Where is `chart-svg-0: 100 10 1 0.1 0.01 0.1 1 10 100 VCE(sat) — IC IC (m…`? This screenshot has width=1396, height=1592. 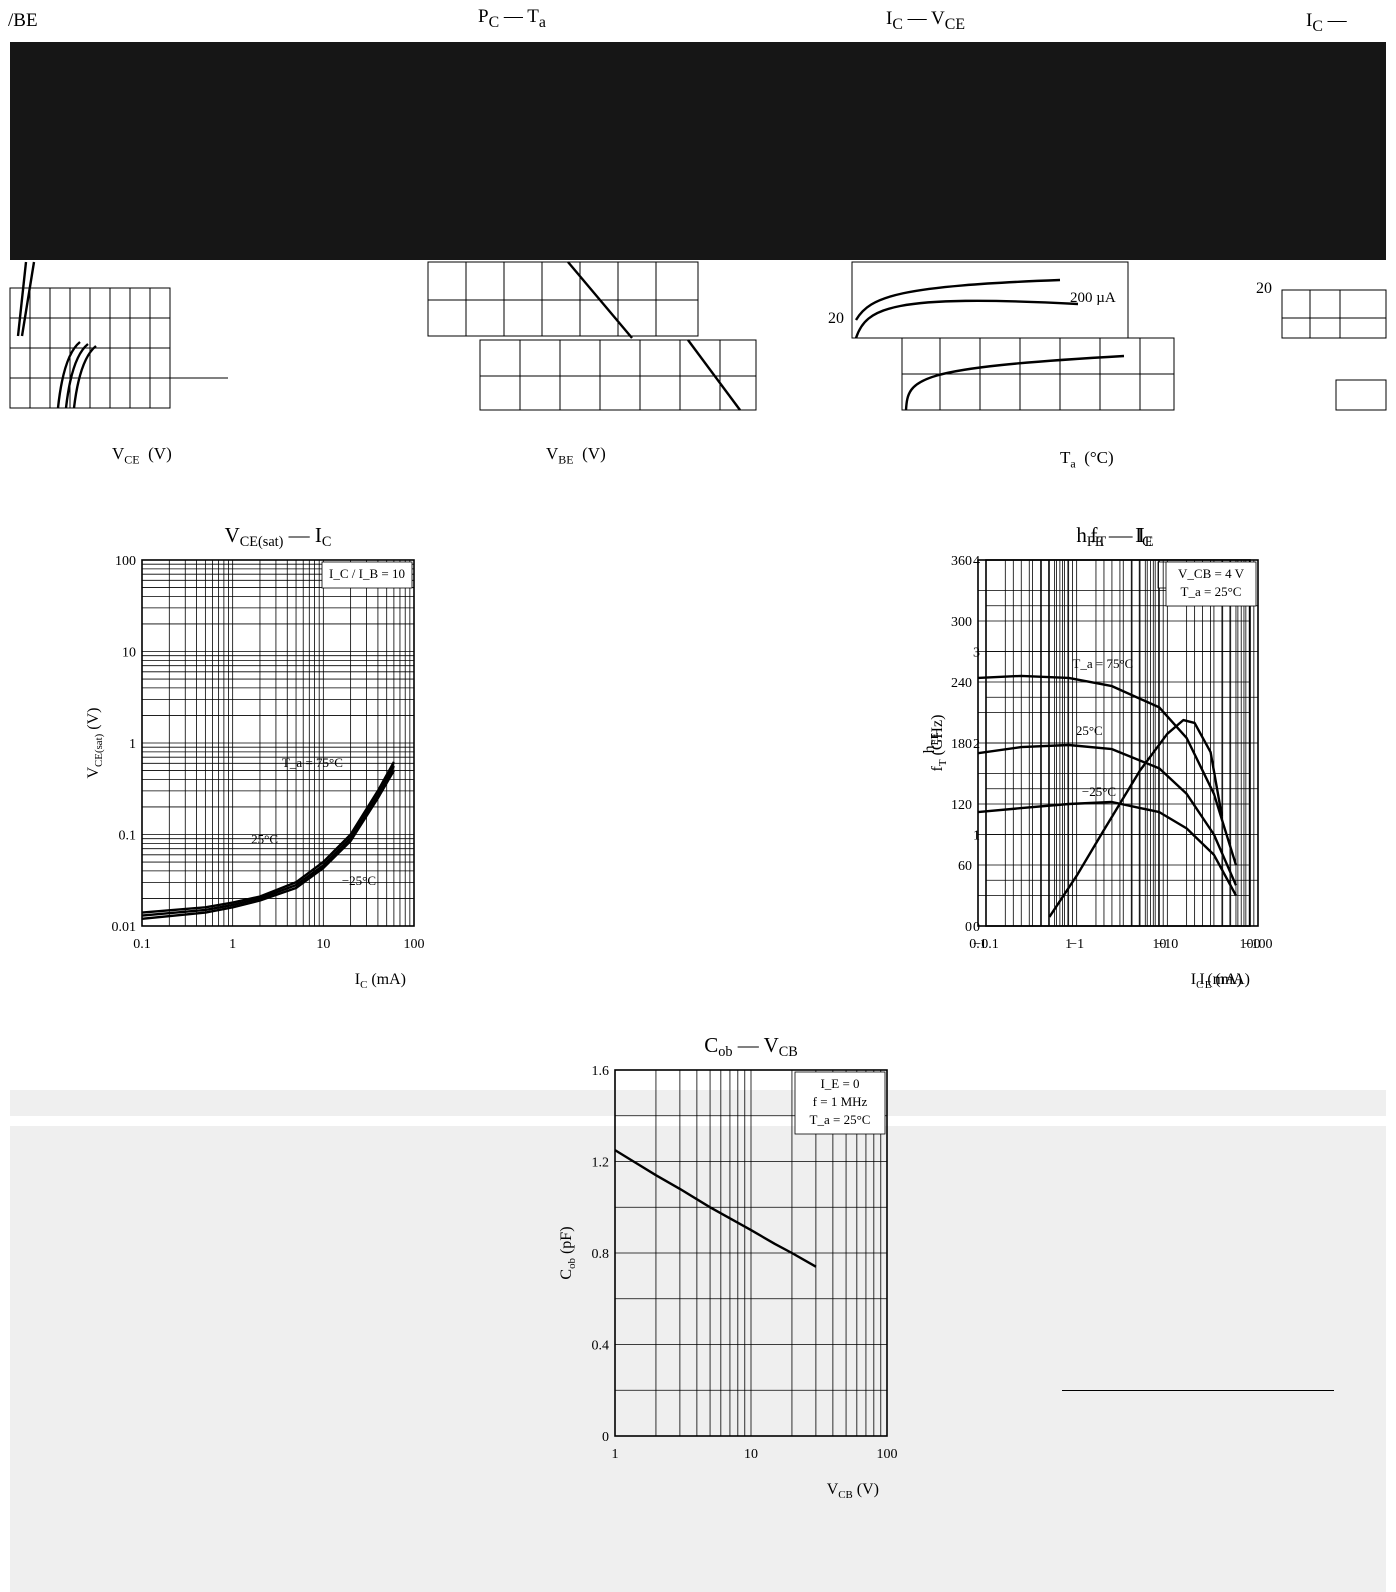 chart-svg-0: 100 10 1 0.1 0.01 0.1 1 10 100 VCE(sat) — IC IC (m… is located at coordinates (255, 757).